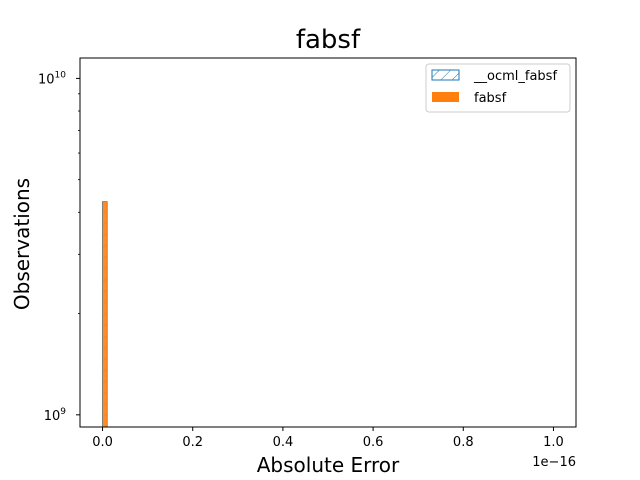 This screenshot has height=480, width=640. What do you see at coordinates (52, 78) in the screenshot?
I see `y-tick-label: 1010` at bounding box center [52, 78].